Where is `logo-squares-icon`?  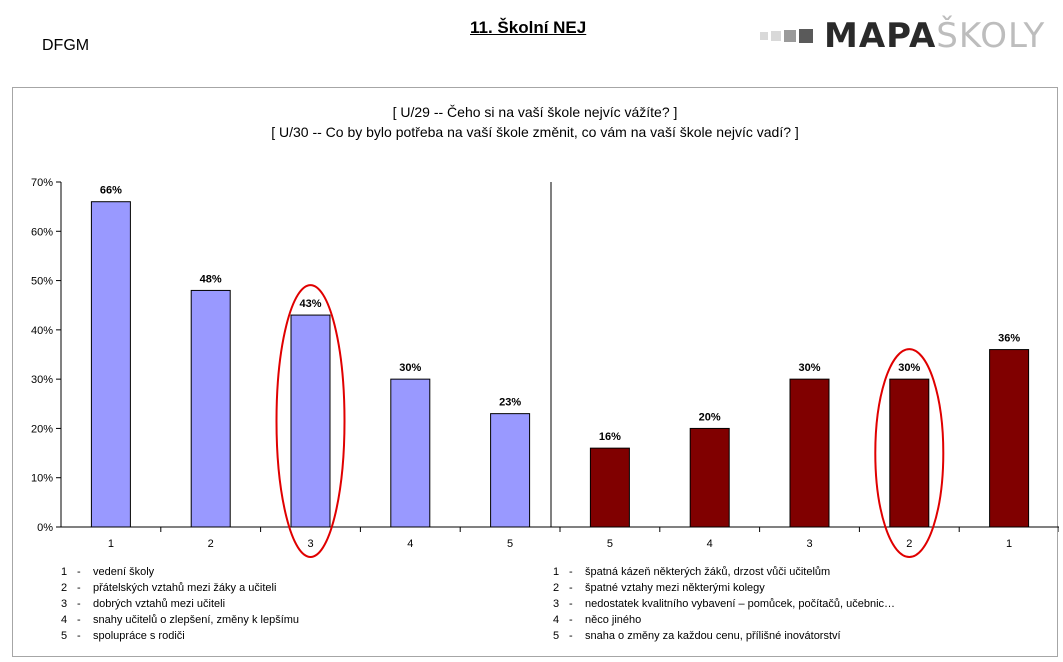
logo-squares-icon is located at coordinates (788, 36).